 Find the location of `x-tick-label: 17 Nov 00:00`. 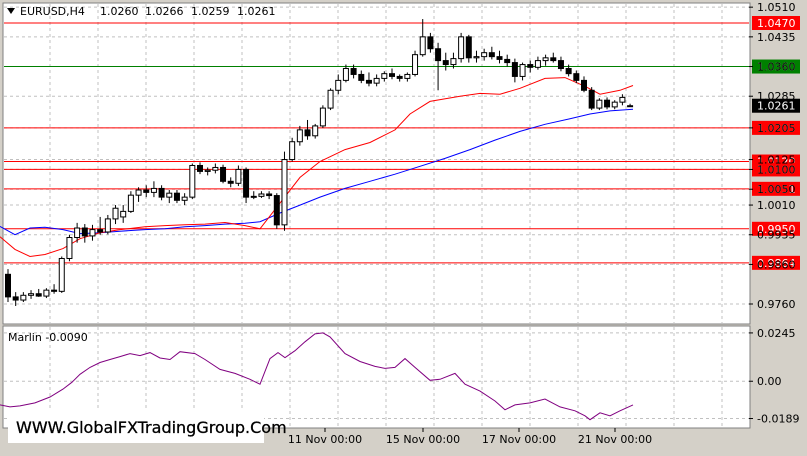

x-tick-label: 17 Nov 00:00 is located at coordinates (519, 439).